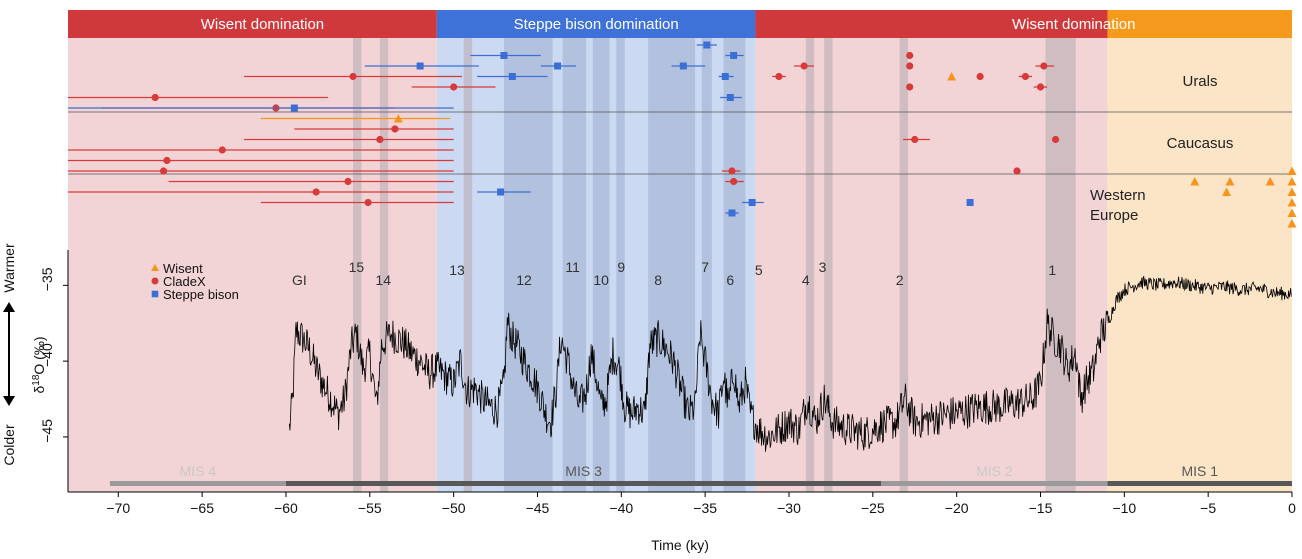  What do you see at coordinates (789, 508) in the screenshot?
I see `x-tick-label: −30` at bounding box center [789, 508].